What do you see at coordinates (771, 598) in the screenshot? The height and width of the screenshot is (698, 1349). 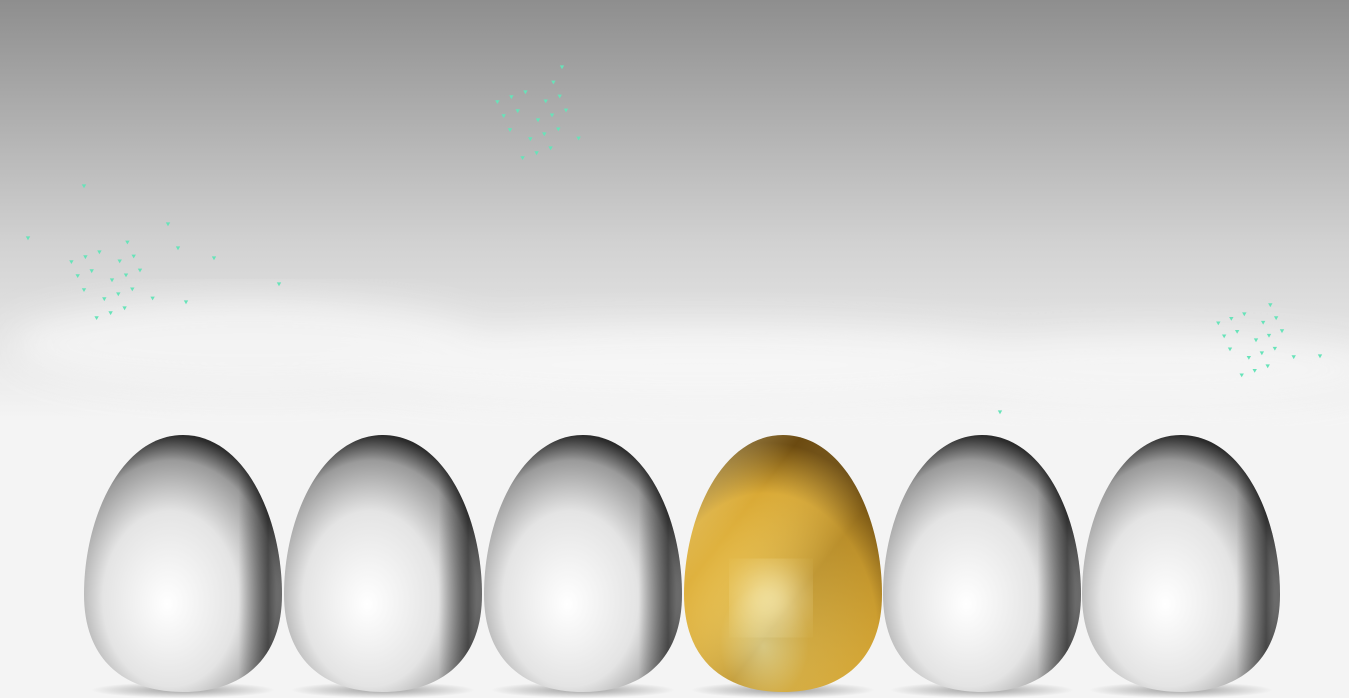 I see `gold-highlight` at bounding box center [771, 598].